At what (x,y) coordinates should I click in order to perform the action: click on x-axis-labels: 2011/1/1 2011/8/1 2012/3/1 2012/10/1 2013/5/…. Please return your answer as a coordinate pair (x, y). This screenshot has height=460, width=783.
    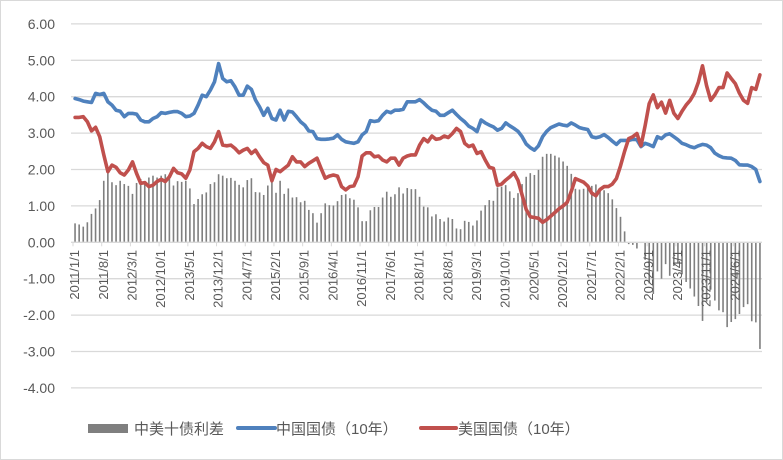
    Looking at the image, I should click on (404, 279).